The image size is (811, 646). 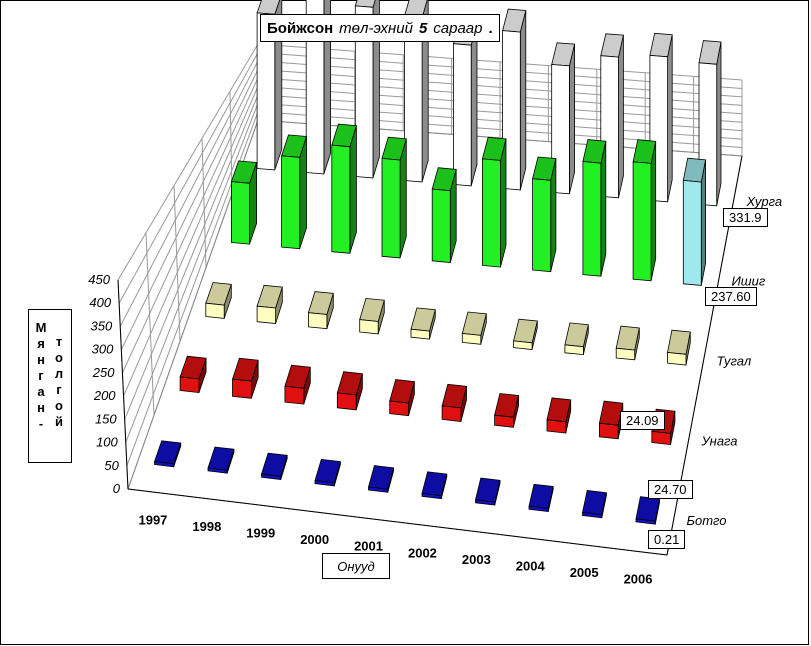 What do you see at coordinates (41, 343) in the screenshot?
I see `y-axis-label-char: я` at bounding box center [41, 343].